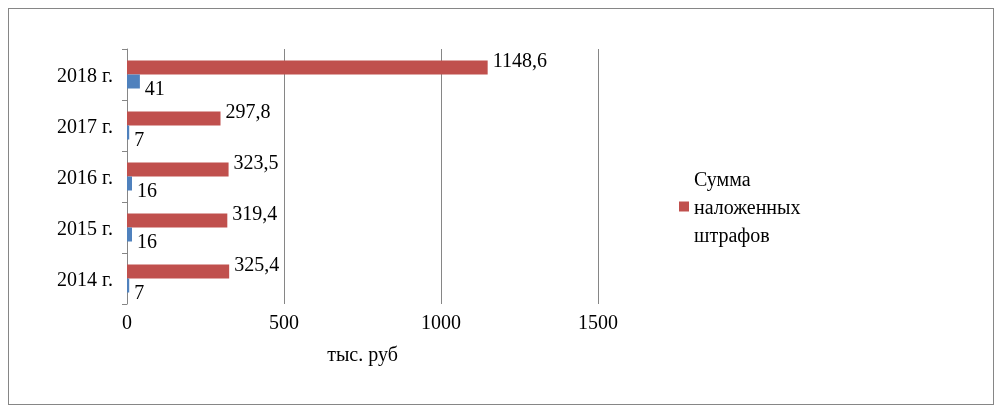 The image size is (1002, 413). What do you see at coordinates (362, 354) in the screenshot?
I see `x-axis-title: тыс. руб` at bounding box center [362, 354].